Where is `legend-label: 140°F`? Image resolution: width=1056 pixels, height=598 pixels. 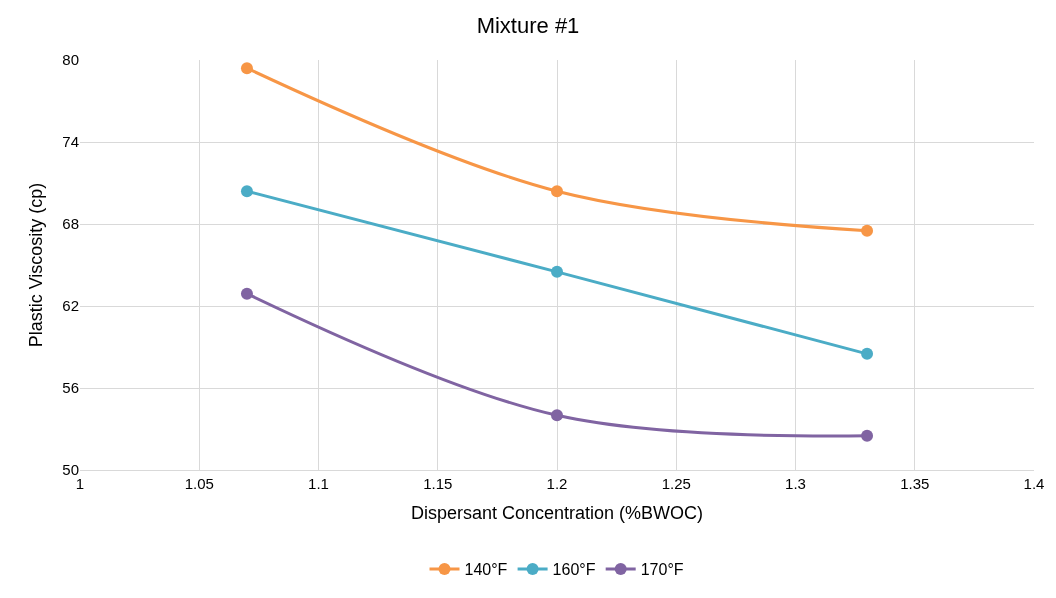
legend-label: 140°F is located at coordinates (486, 570).